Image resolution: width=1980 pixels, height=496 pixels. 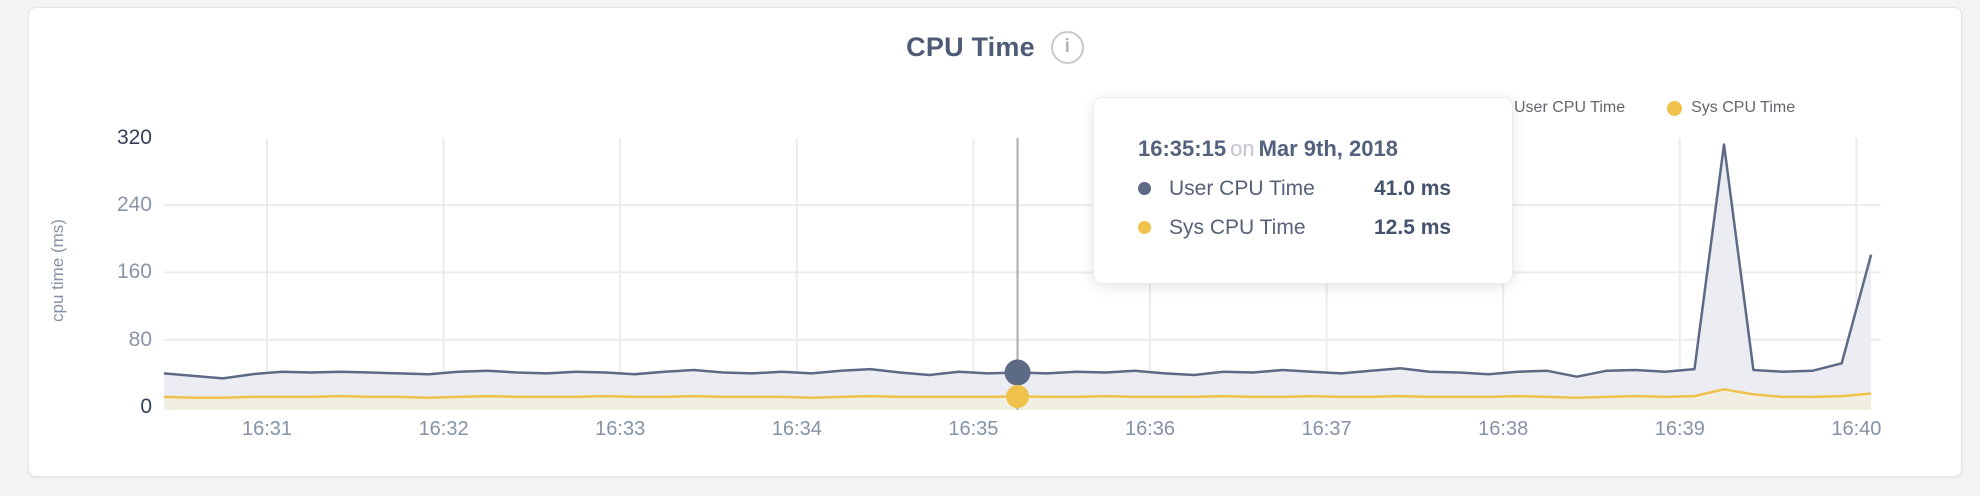 I want to click on x-tick-label: 16:32, so click(x=443, y=429).